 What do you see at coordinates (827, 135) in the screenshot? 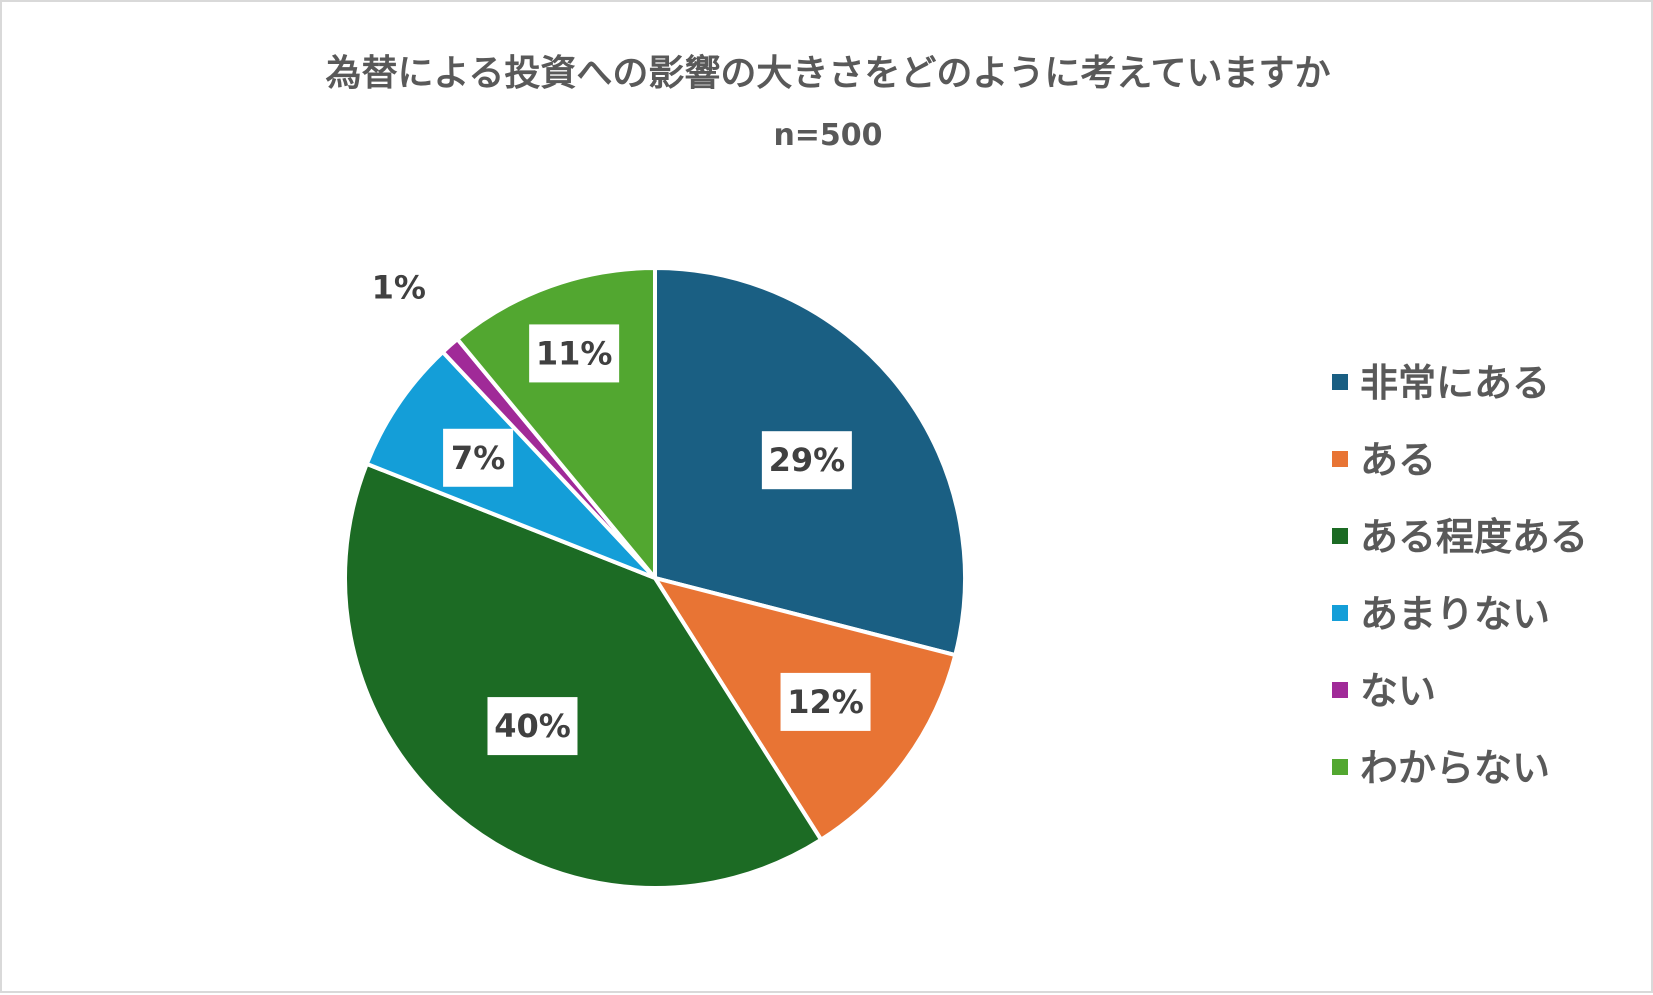
I see `chart-subtitle: n=500` at bounding box center [827, 135].